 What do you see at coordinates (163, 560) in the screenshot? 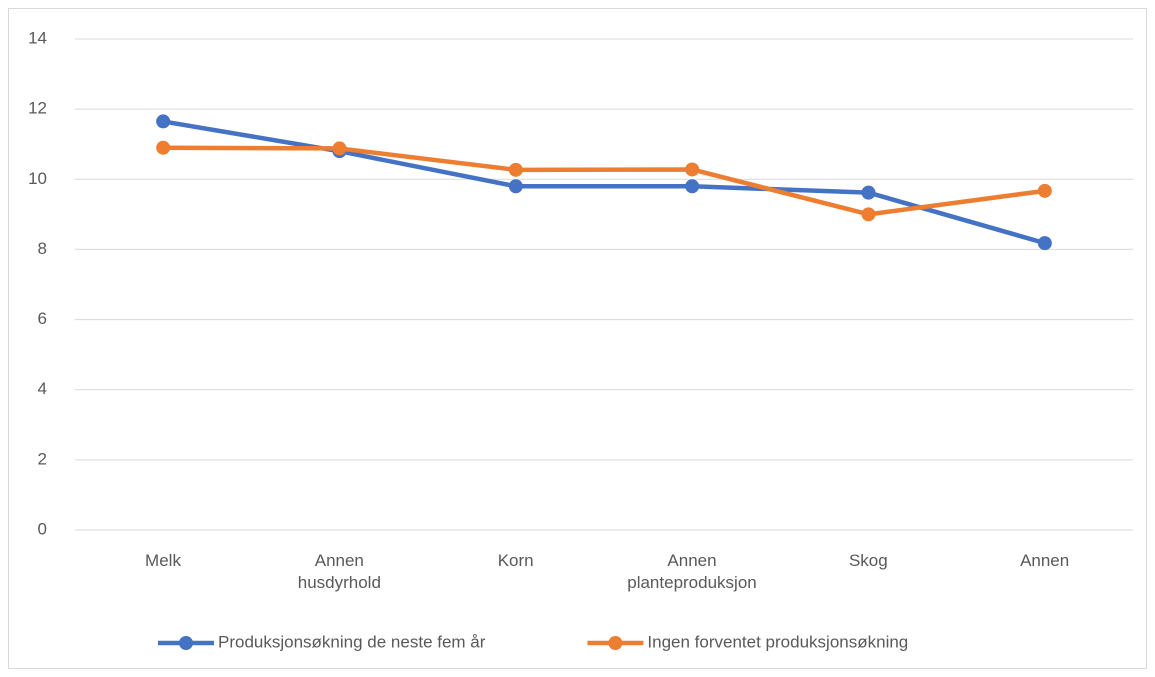
I see `x-tick-label: Melk` at bounding box center [163, 560].